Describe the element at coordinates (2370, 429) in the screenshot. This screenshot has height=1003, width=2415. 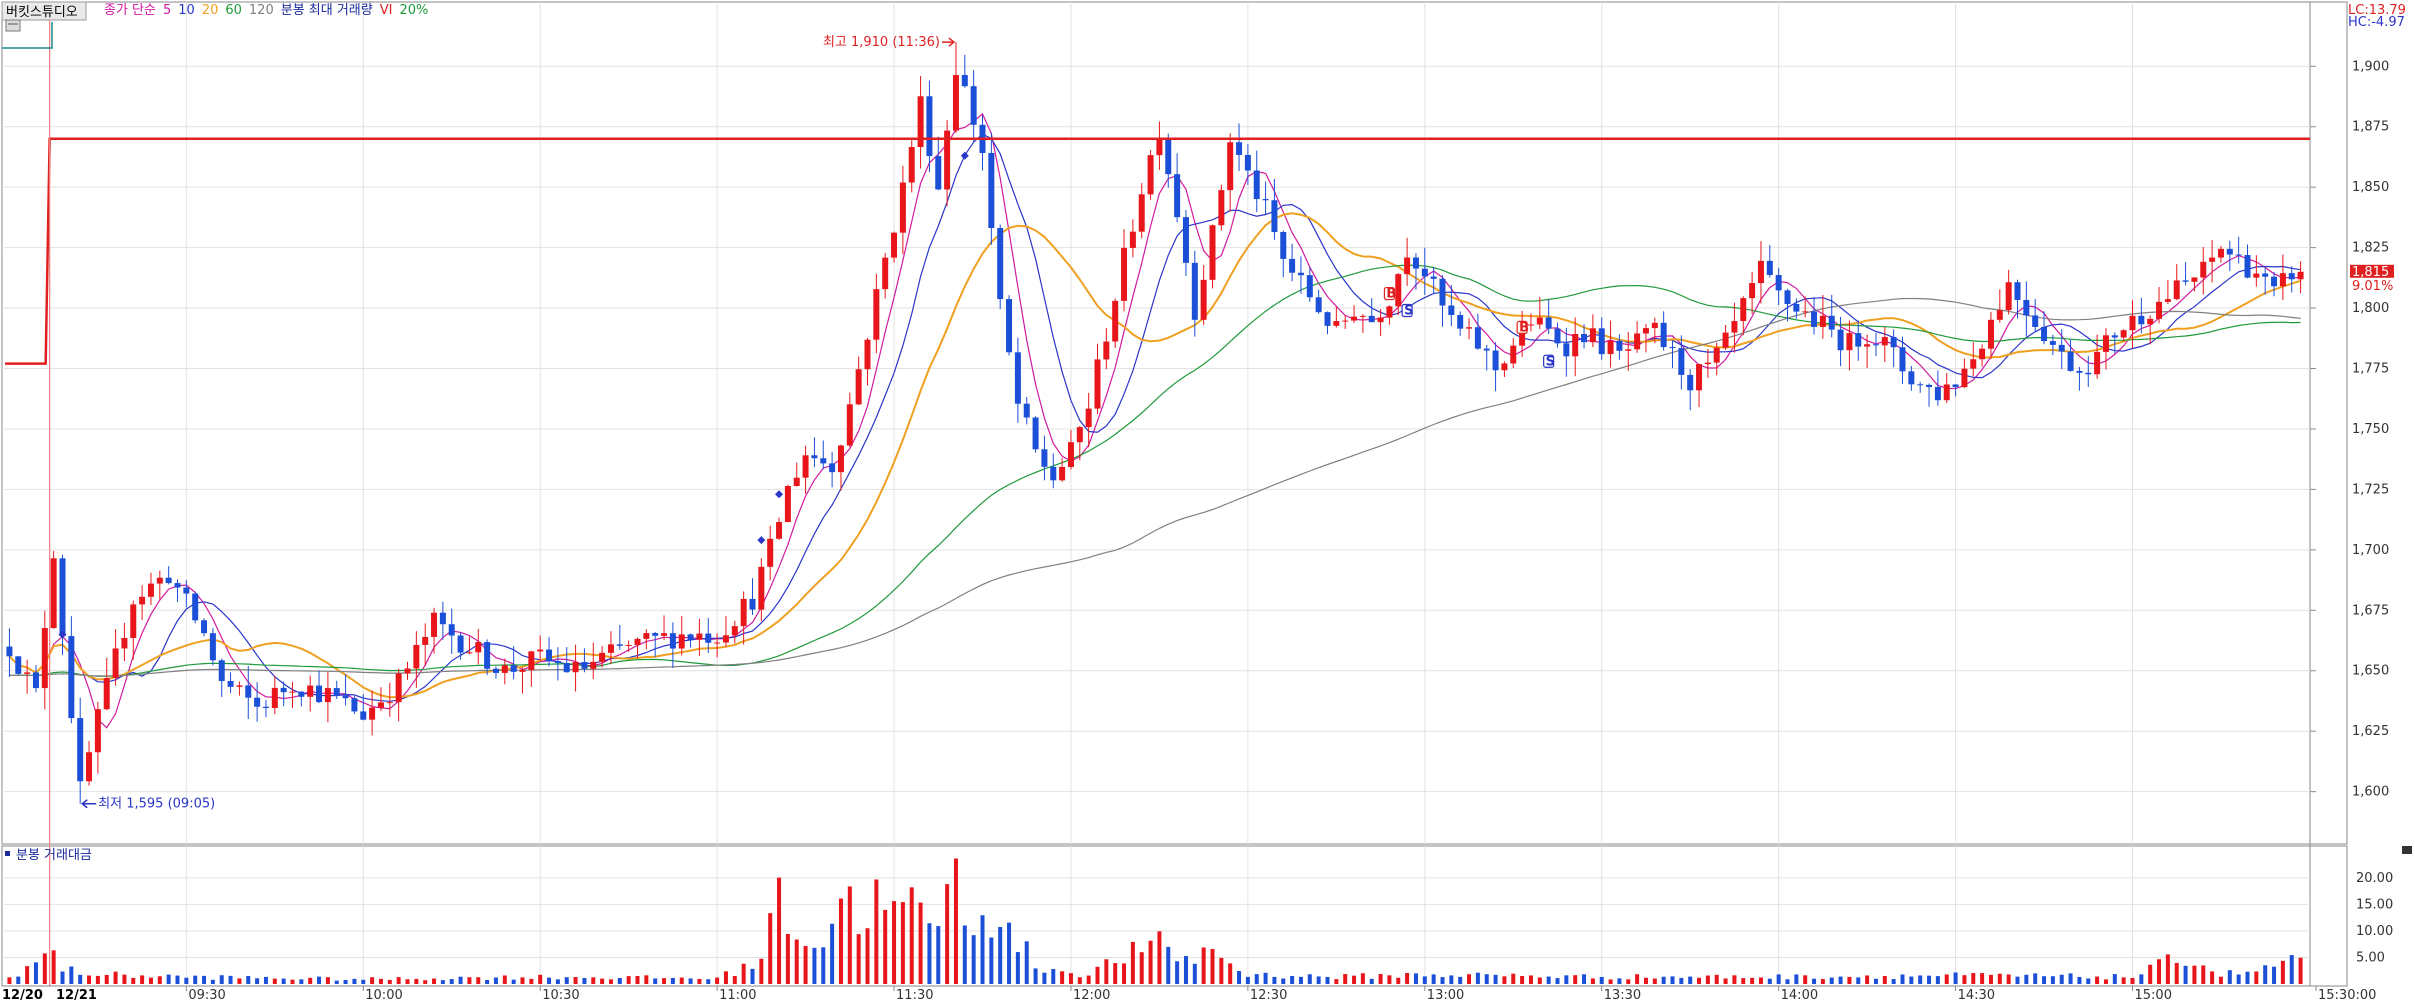
I see `price-tick-label: 1,750` at that location.